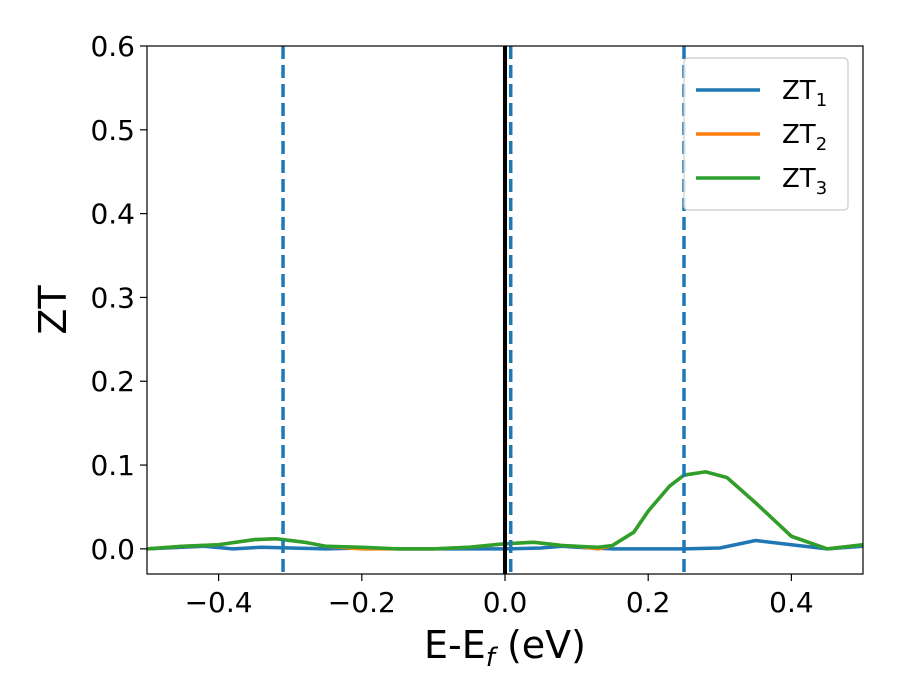  I want to click on x-axis-ticks: −0.4 −0.2 0.0 0.2 0.4, so click(499, 596).